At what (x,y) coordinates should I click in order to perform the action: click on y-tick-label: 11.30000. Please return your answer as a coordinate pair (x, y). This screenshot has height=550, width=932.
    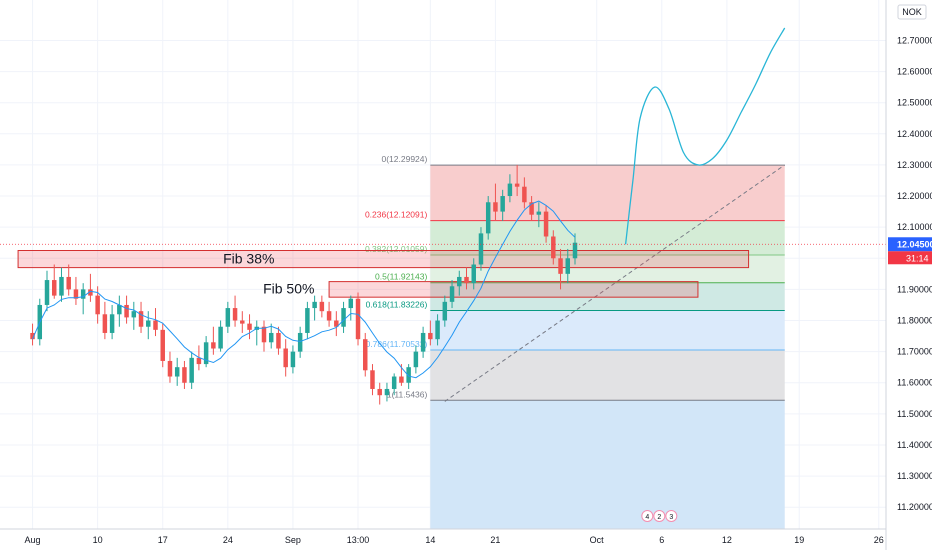
    Looking at the image, I should click on (914, 476).